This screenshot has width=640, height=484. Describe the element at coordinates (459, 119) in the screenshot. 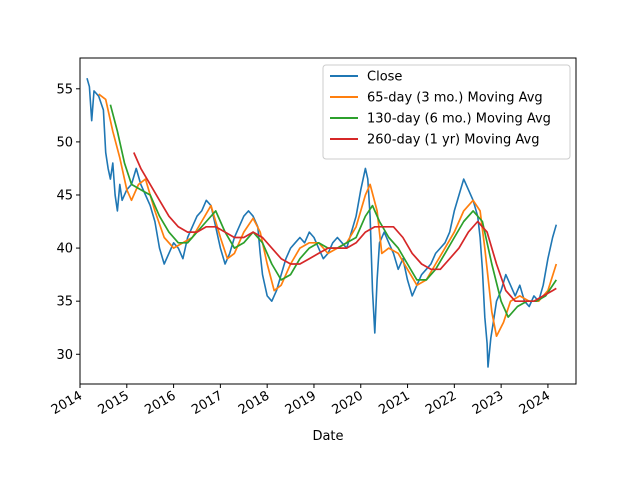

I see `legend-label: 130-day (6 mo.) Moving Avg` at that location.